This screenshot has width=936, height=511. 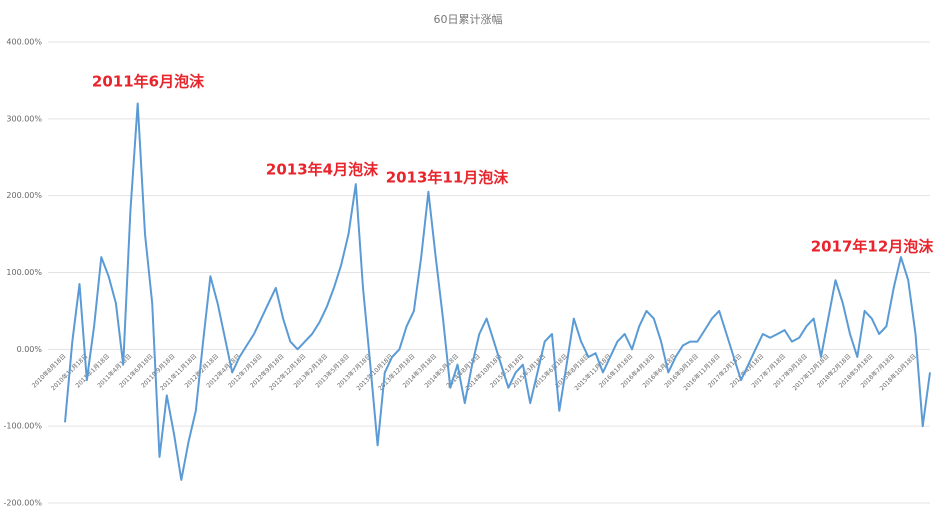 I want to click on annotation: 2013年11月泡沫, so click(x=448, y=178).